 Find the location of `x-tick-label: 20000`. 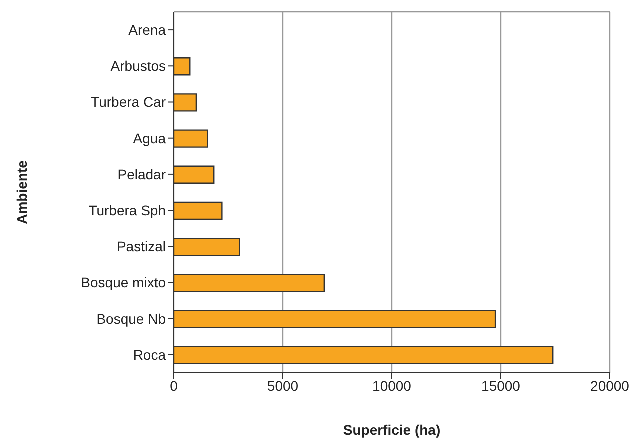

x-tick-label: 20000 is located at coordinates (610, 386).